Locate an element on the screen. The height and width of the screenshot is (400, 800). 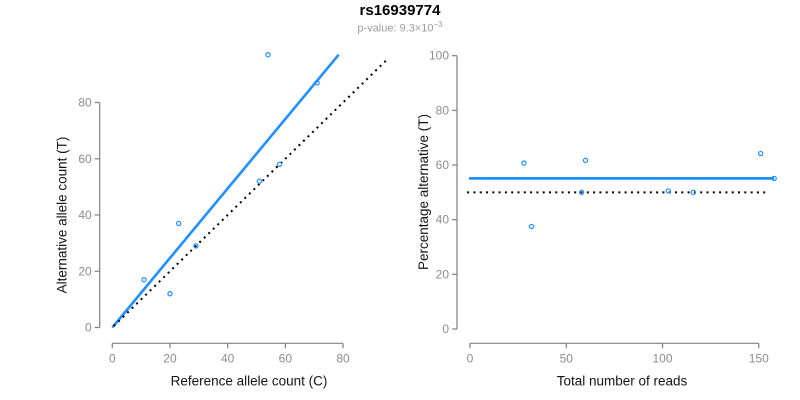
right-panel-marks is located at coordinates (622, 190).